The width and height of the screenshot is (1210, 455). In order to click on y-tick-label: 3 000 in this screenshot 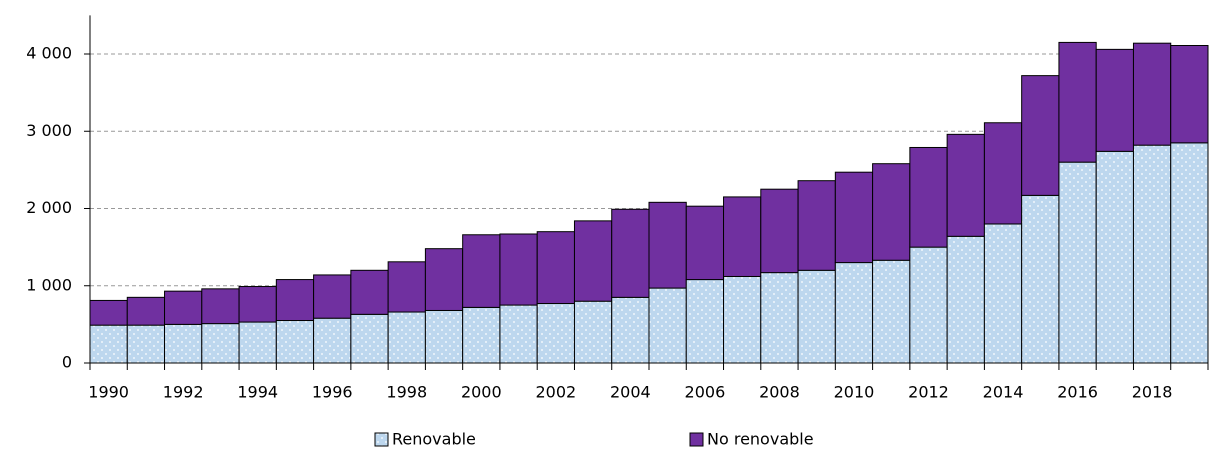, I will do `click(49, 130)`.